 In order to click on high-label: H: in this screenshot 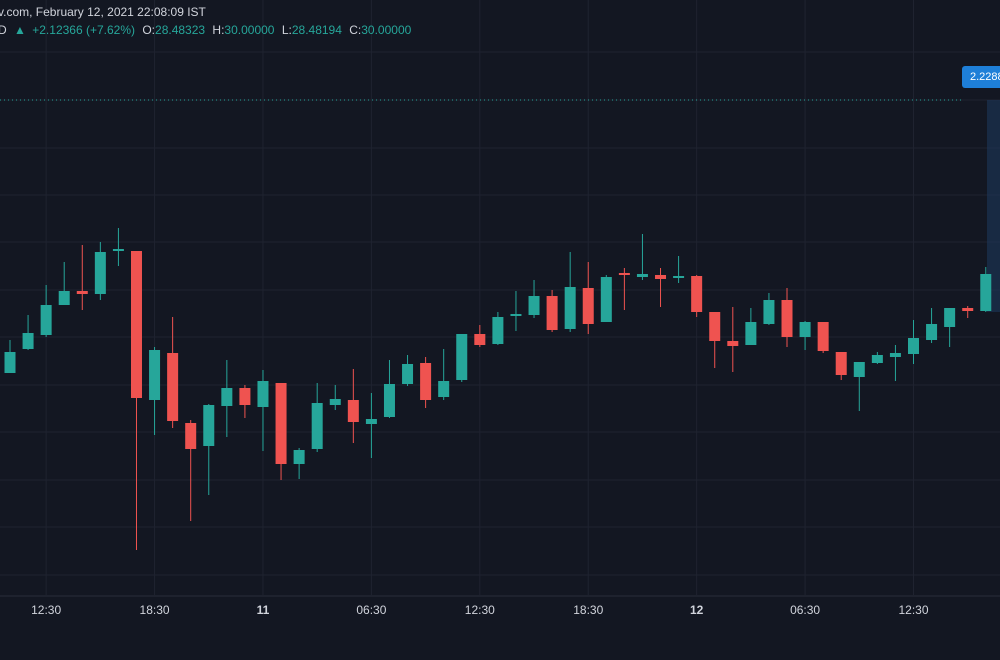, I will do `click(218, 30)`.